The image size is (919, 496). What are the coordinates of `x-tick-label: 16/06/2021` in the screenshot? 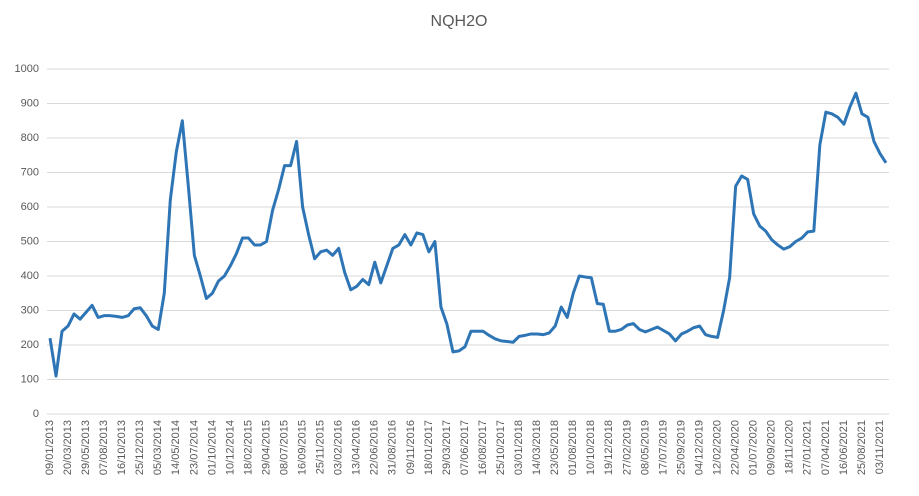 It's located at (844, 447).